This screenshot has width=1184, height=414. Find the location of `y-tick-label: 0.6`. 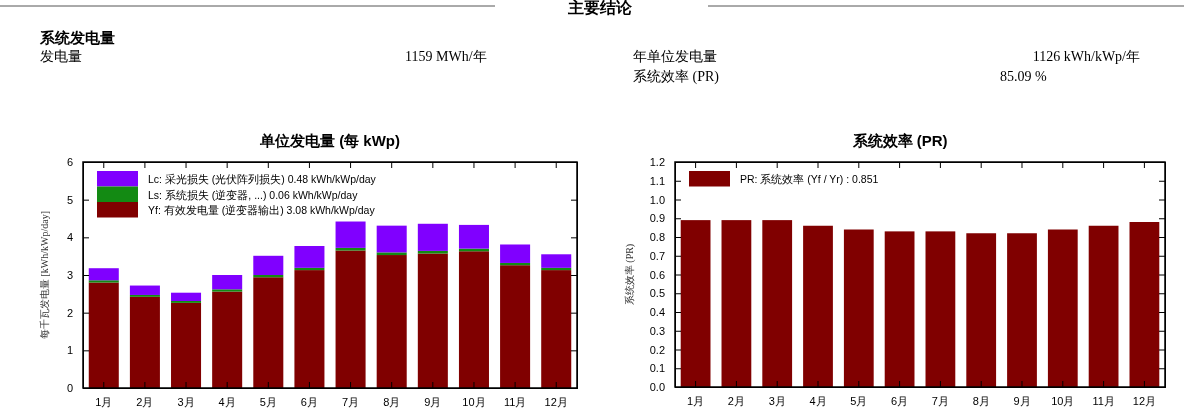

y-tick-label: 0.6 is located at coordinates (657, 274).